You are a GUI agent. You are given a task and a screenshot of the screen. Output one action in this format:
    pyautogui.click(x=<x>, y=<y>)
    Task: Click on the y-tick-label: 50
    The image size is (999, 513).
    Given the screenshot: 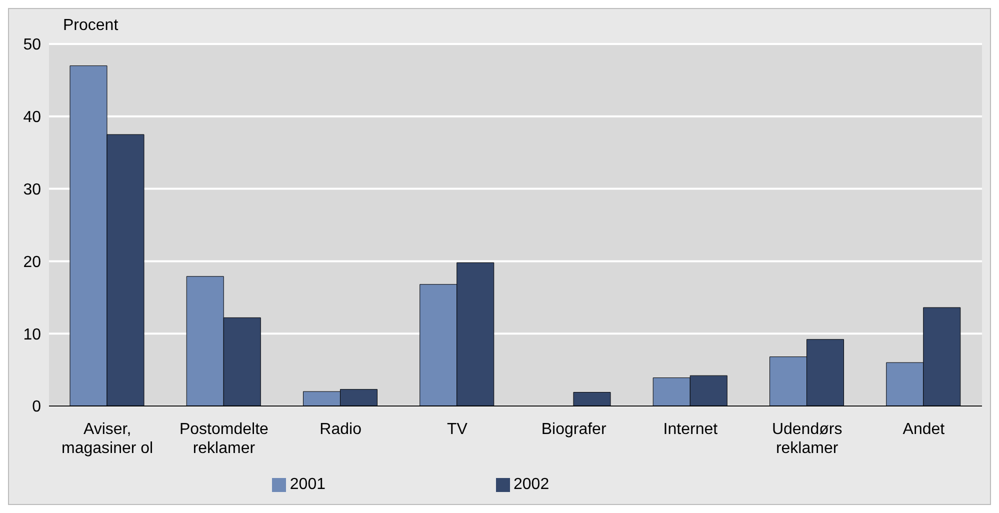 What is the action you would take?
    pyautogui.click(x=32, y=45)
    